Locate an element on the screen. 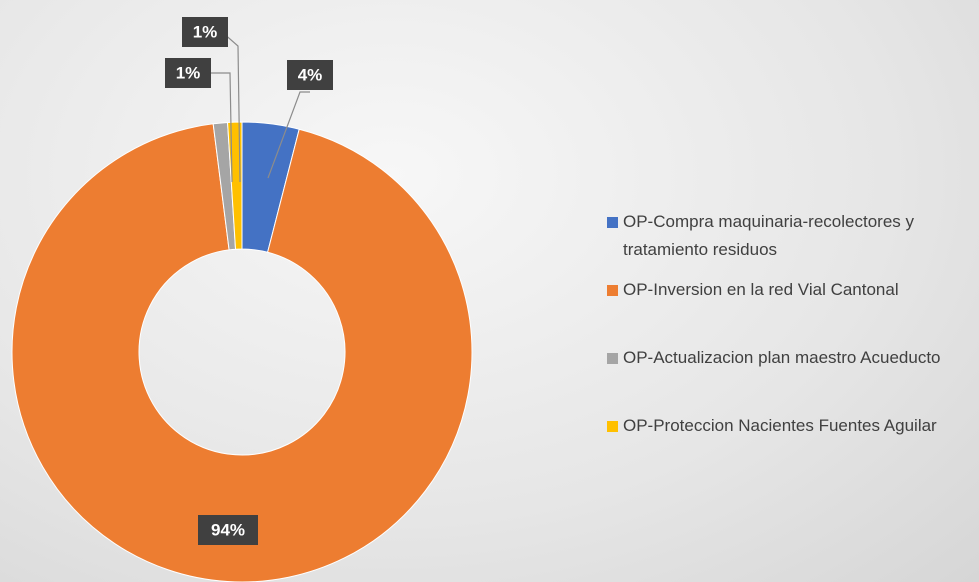 This screenshot has height=582, width=979. data-label: 94% is located at coordinates (228, 529).